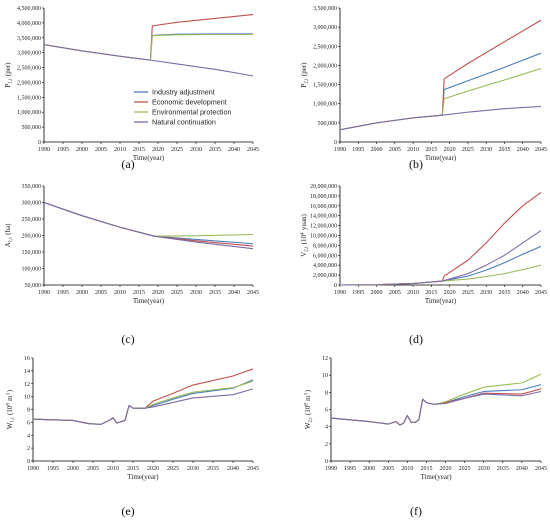 This screenshot has width=550, height=524. What do you see at coordinates (369, 469) in the screenshot?
I see `x-tick-label: 2000` at bounding box center [369, 469].